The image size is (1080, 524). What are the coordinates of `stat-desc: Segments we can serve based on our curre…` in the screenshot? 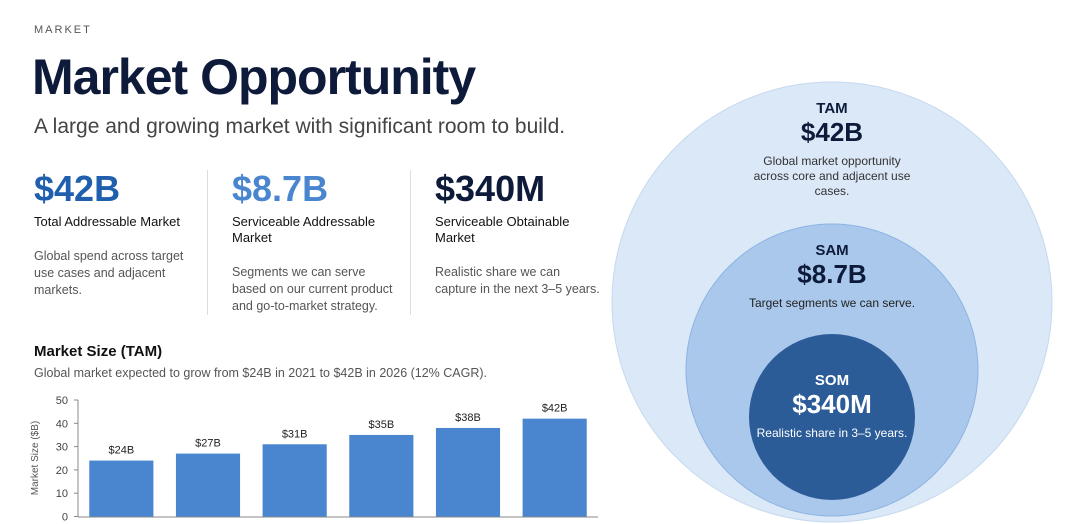 It's located at (312, 289).